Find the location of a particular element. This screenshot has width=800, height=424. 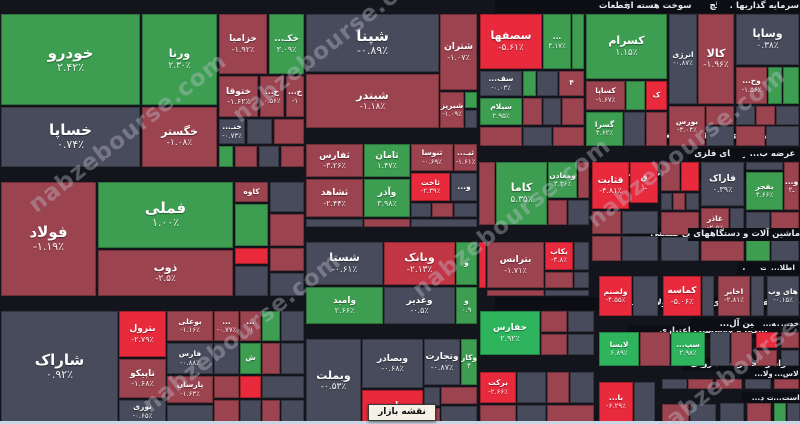

tile-انرژی: انرژی -۰.۸۷٪ is located at coordinates (683, 59).